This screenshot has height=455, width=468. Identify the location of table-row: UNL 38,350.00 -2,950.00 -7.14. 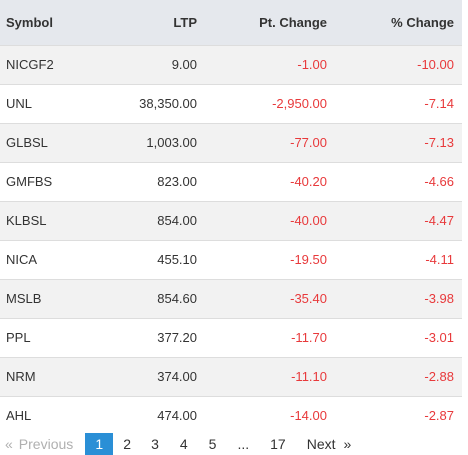
(231, 103).